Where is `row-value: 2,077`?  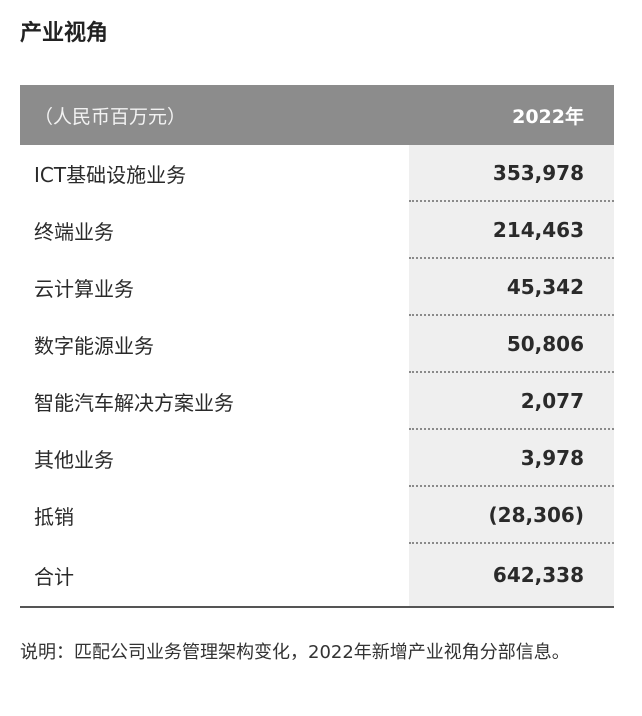 row-value: 2,077 is located at coordinates (511, 401).